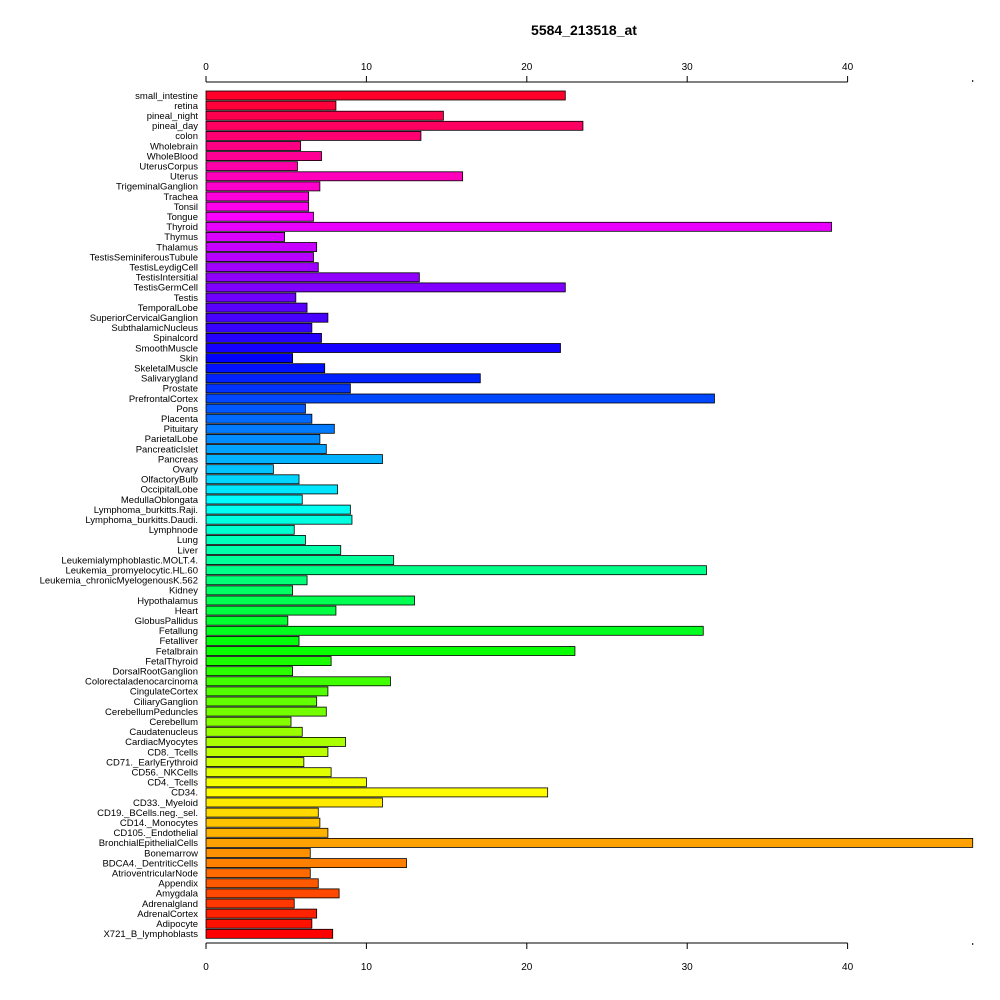  I want to click on bottom-tick-label: 0, so click(206, 967).